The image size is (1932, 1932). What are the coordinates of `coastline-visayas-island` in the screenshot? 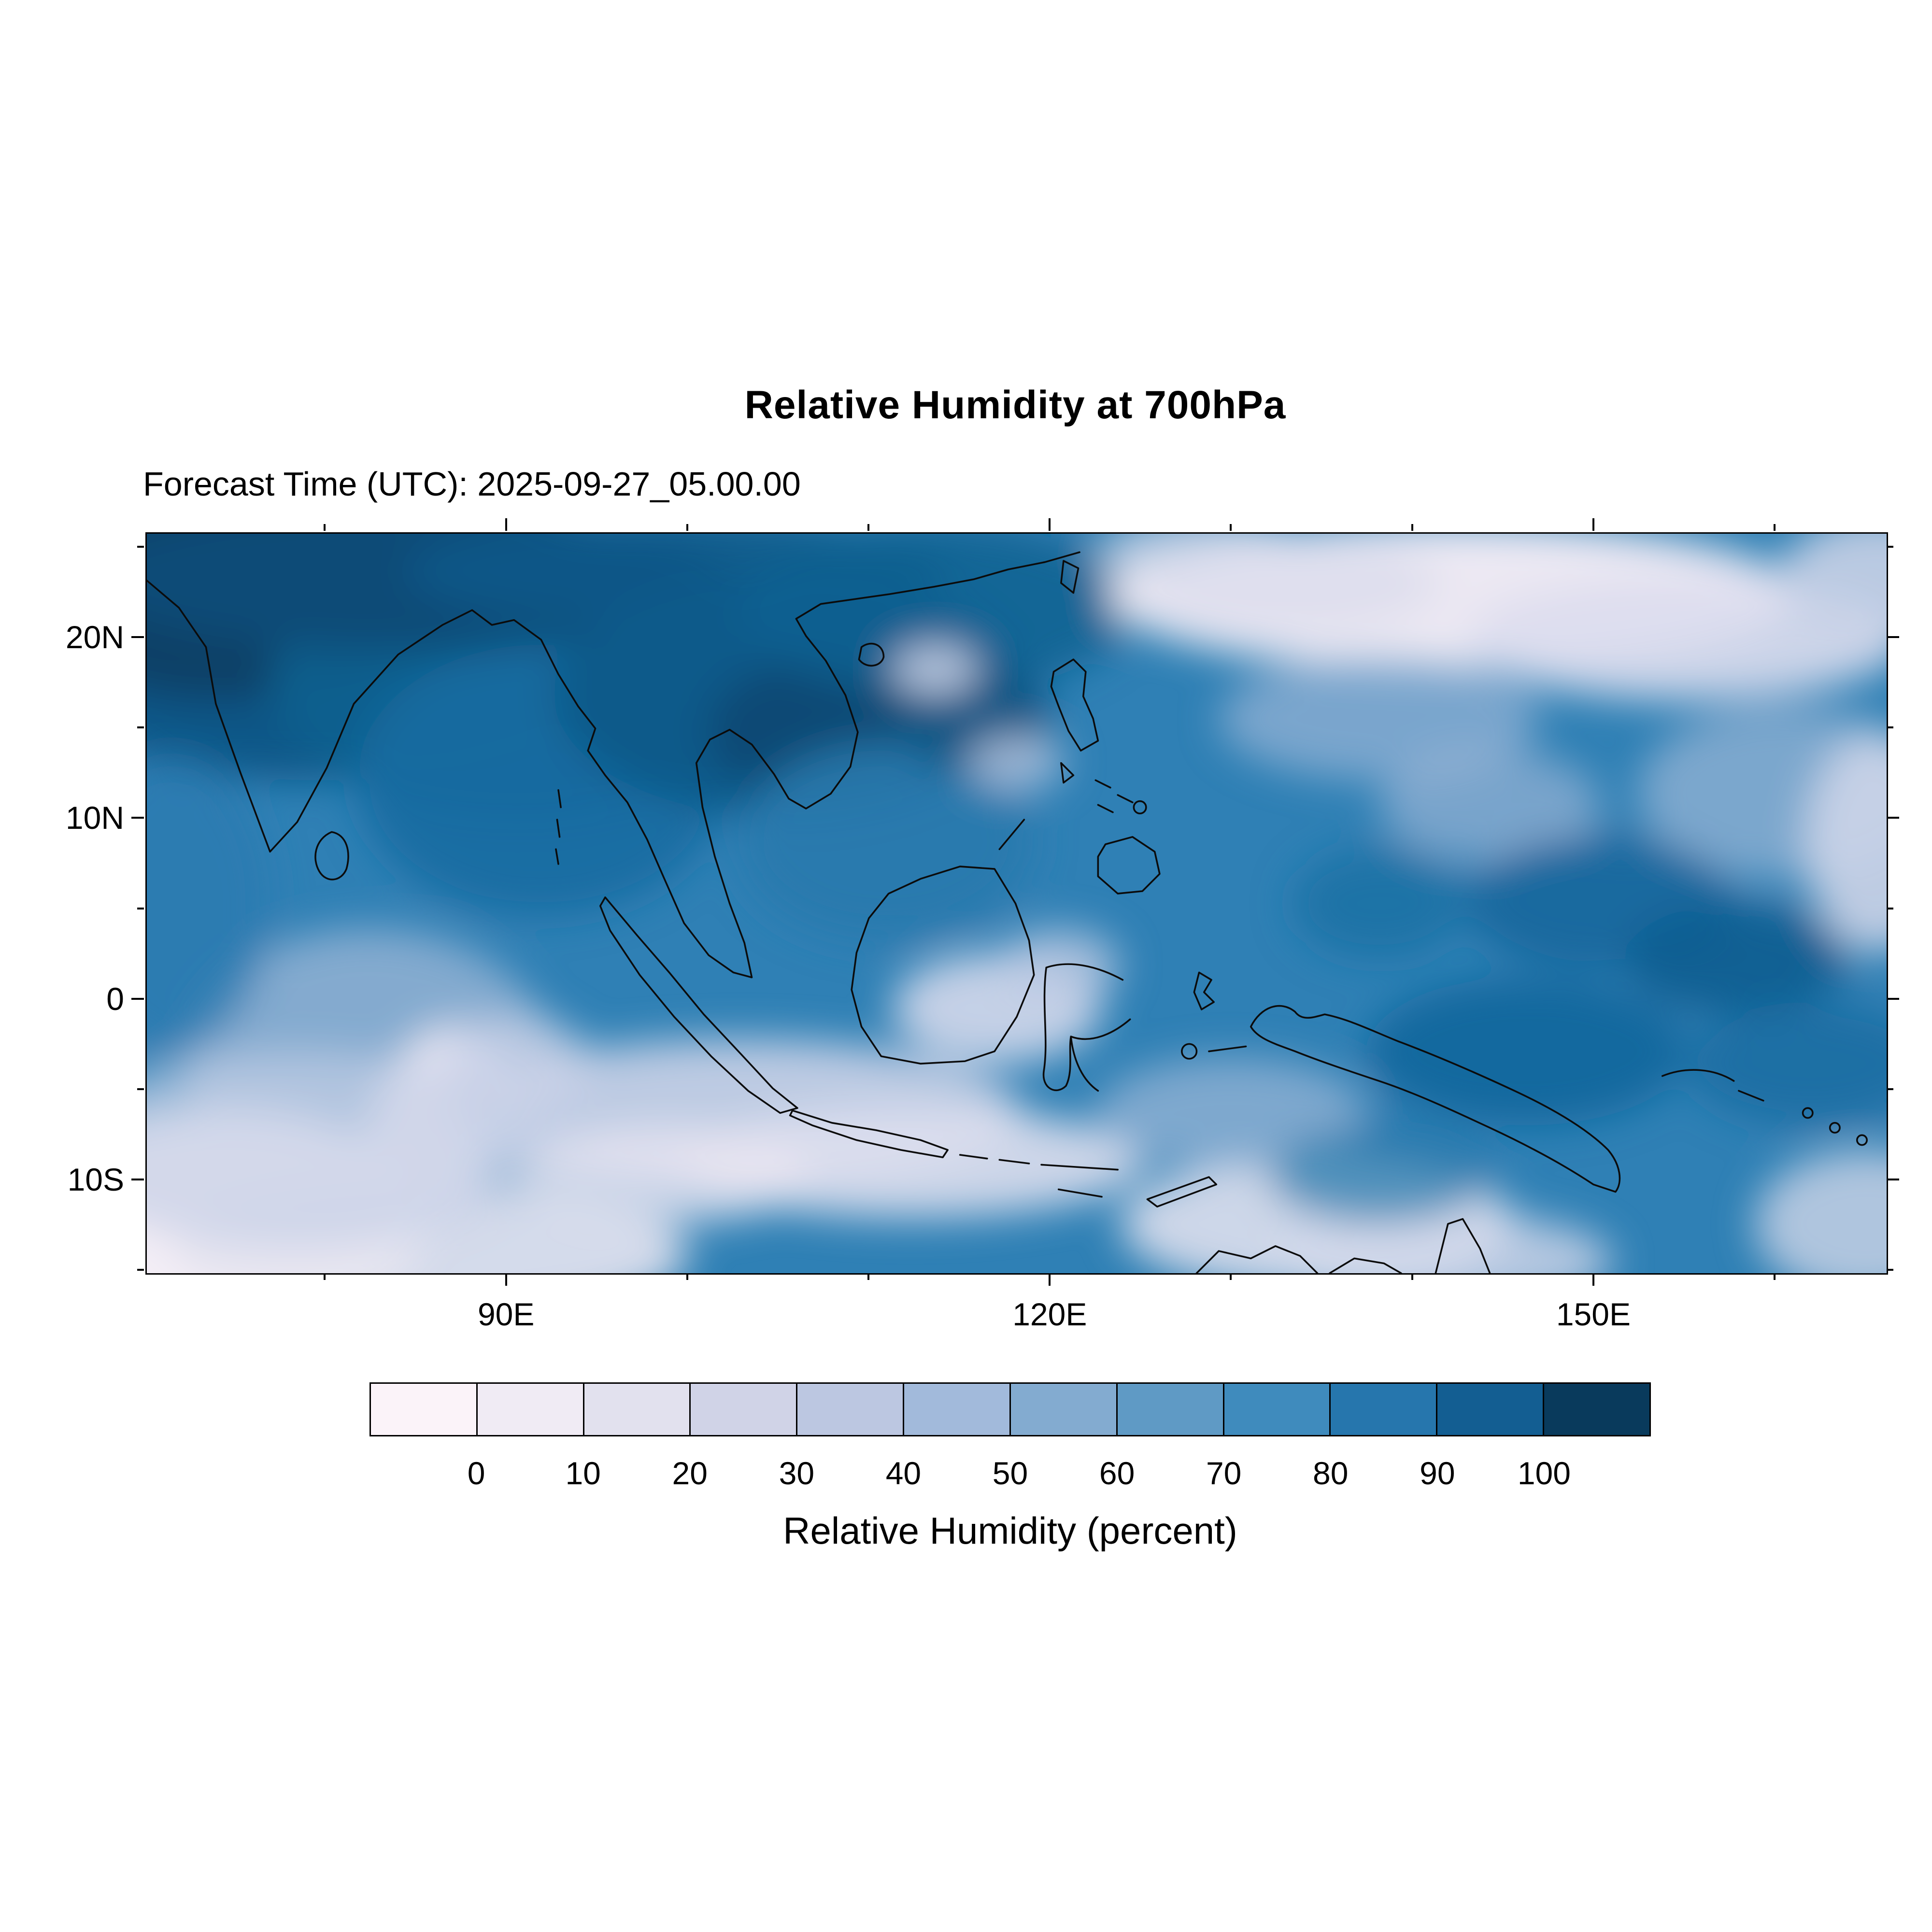 It's located at (1140, 807).